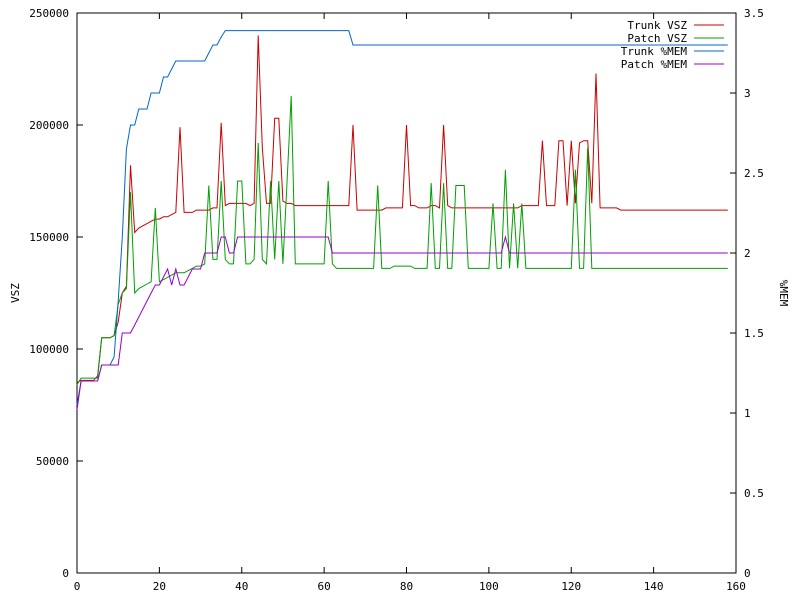  Describe the element at coordinates (49, 125) in the screenshot. I see `y-left-tick-label: 200000` at that location.